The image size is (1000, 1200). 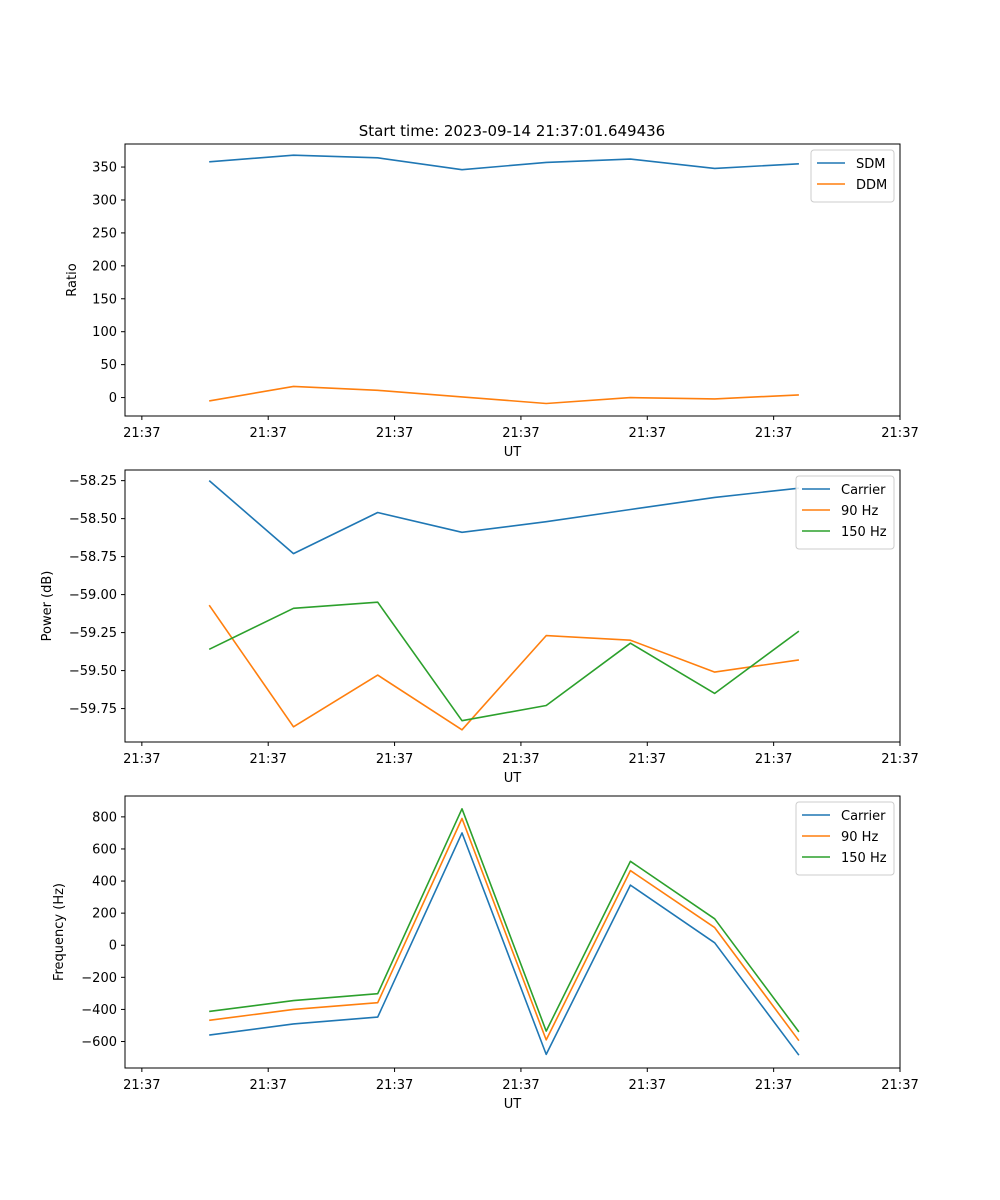 I want to click on y-tick-label-frequency: 400, so click(x=104, y=882).